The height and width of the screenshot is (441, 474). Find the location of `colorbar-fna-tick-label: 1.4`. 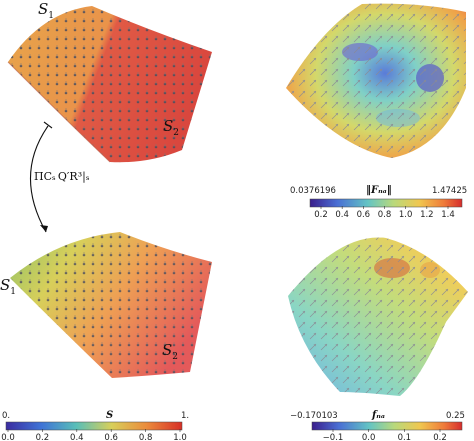

colorbar-fna-tick-label: 1.4 is located at coordinates (448, 215).